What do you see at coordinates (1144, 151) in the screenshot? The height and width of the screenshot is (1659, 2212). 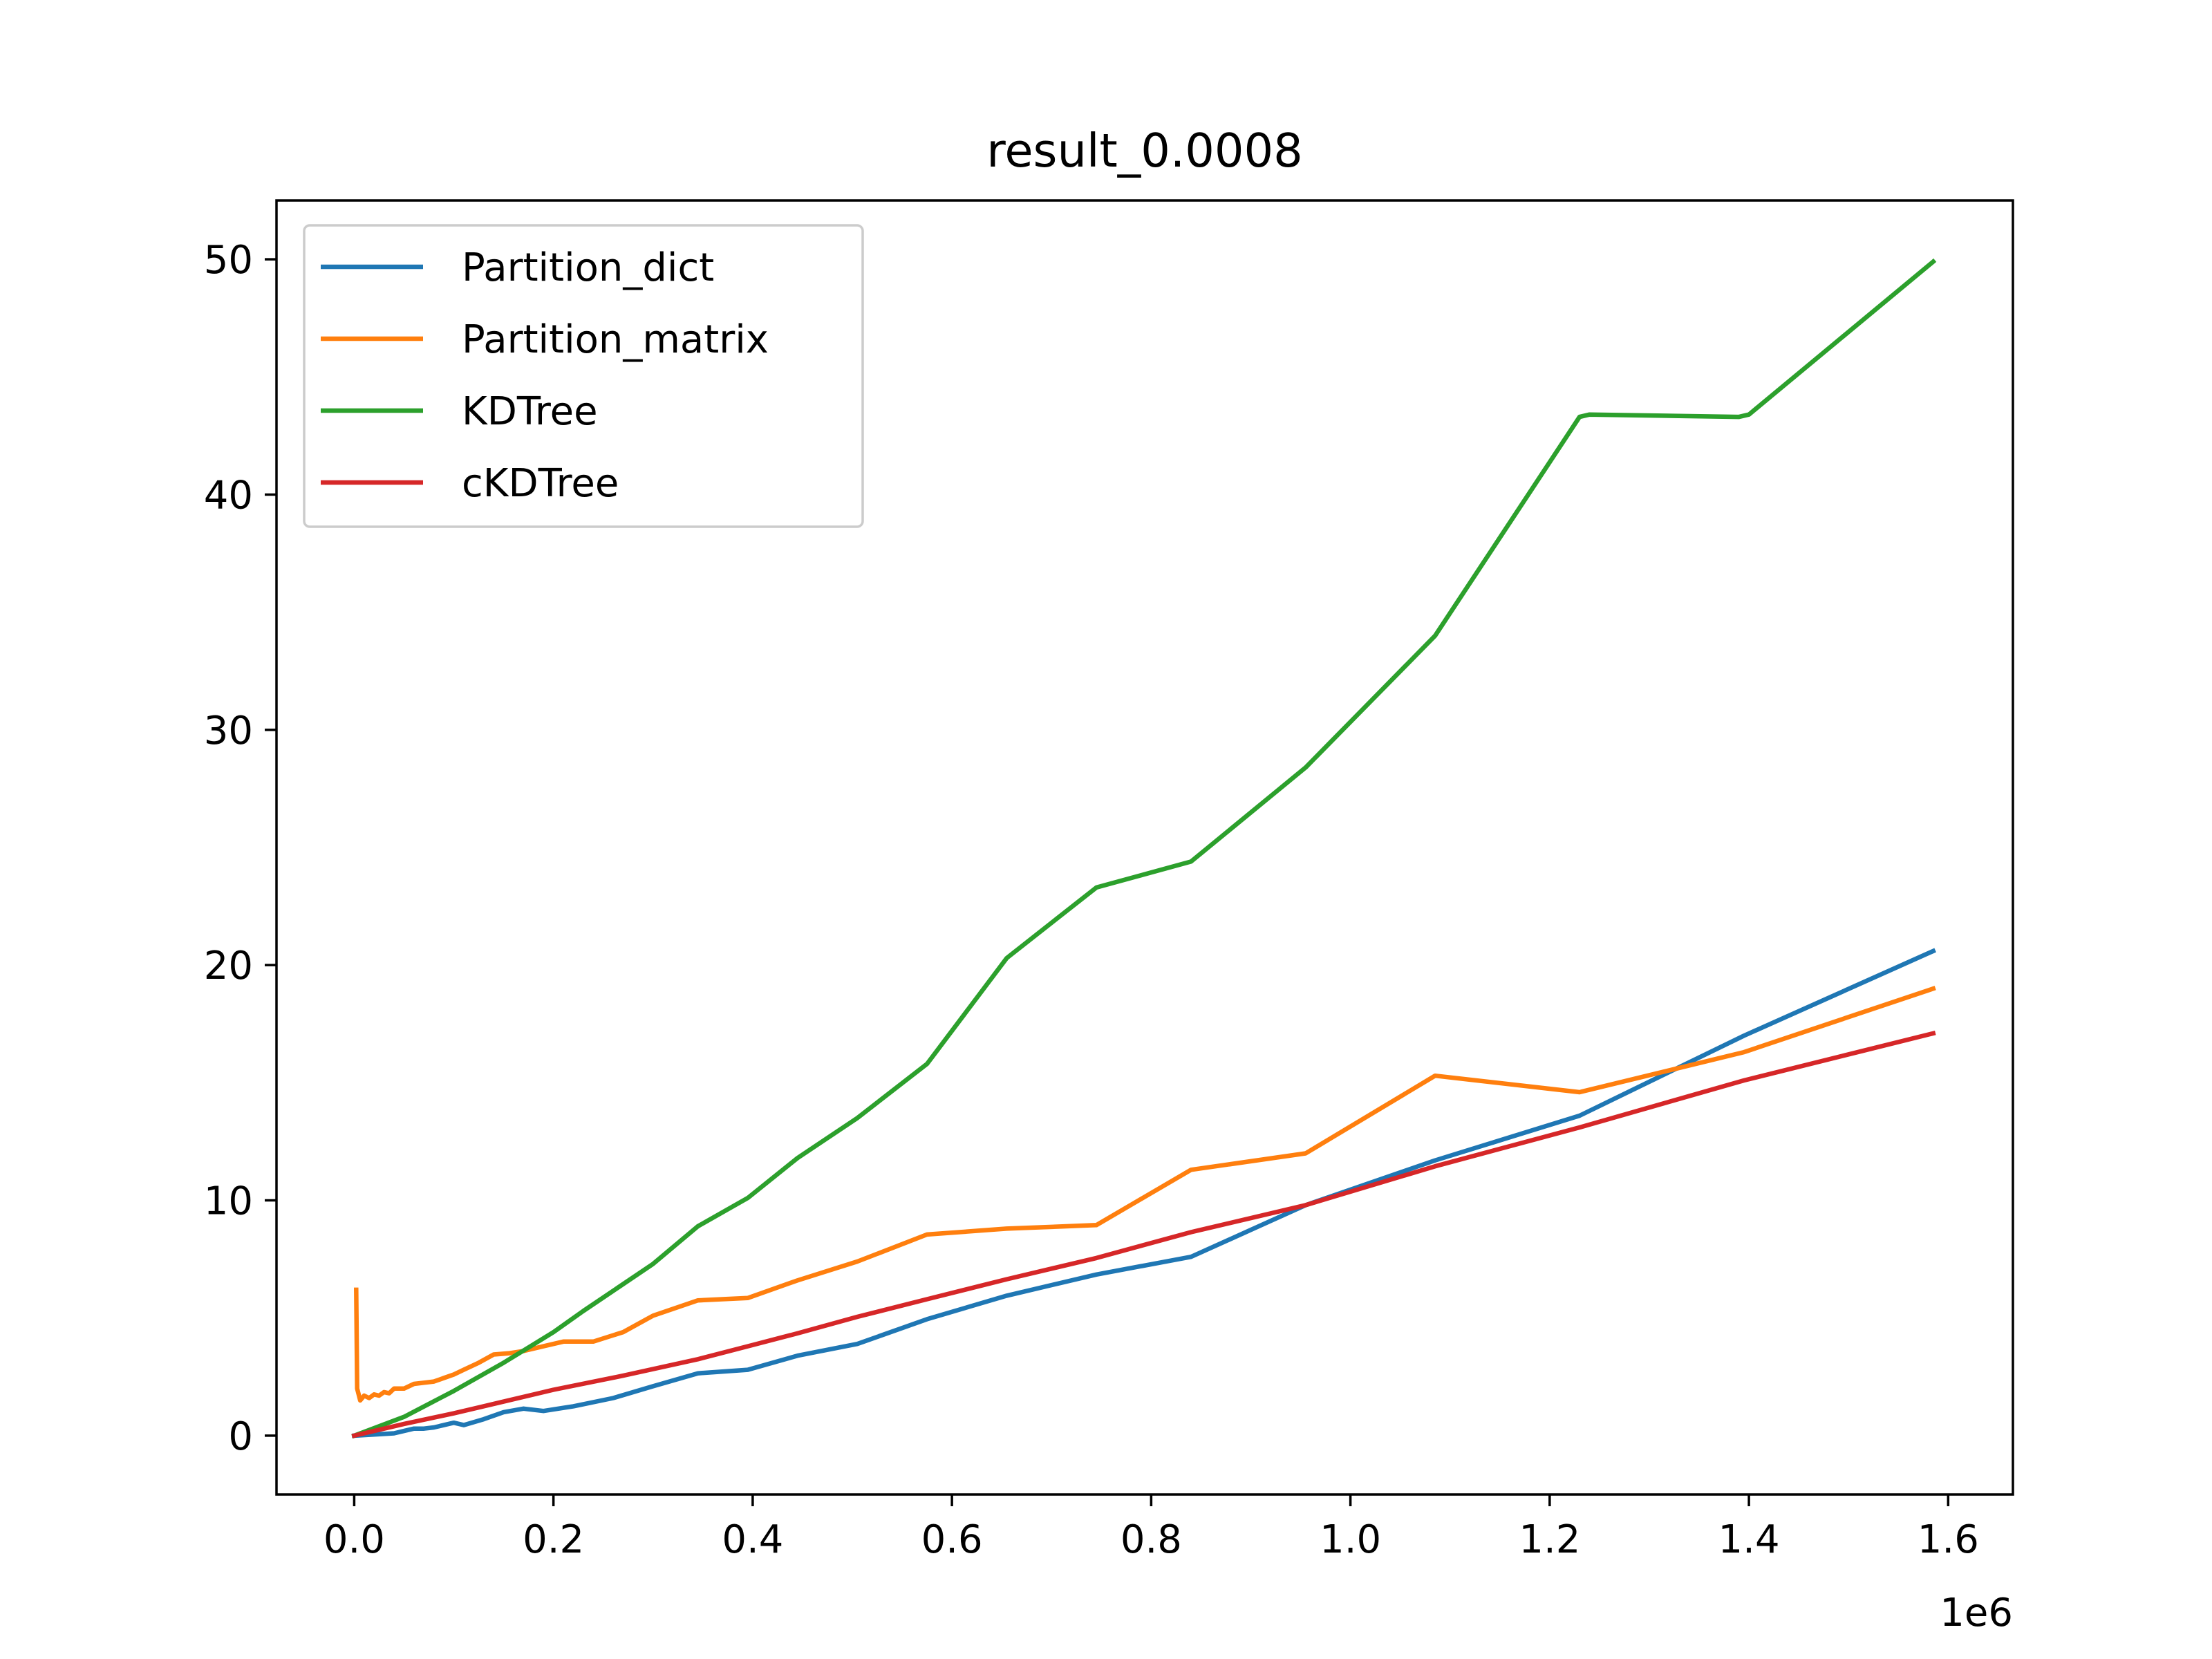 I see `chart-title: result_0.0008` at bounding box center [1144, 151].